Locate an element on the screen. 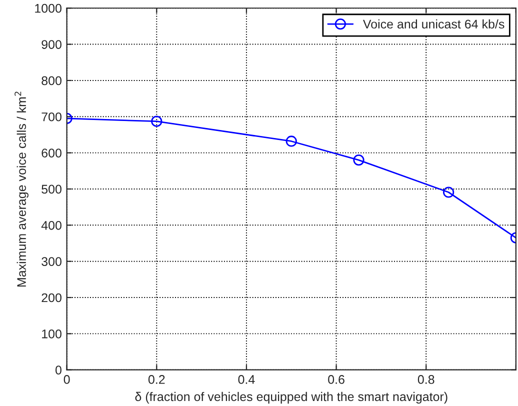  legend-label: Voice and unicast 64 kb/s is located at coordinates (433, 24).